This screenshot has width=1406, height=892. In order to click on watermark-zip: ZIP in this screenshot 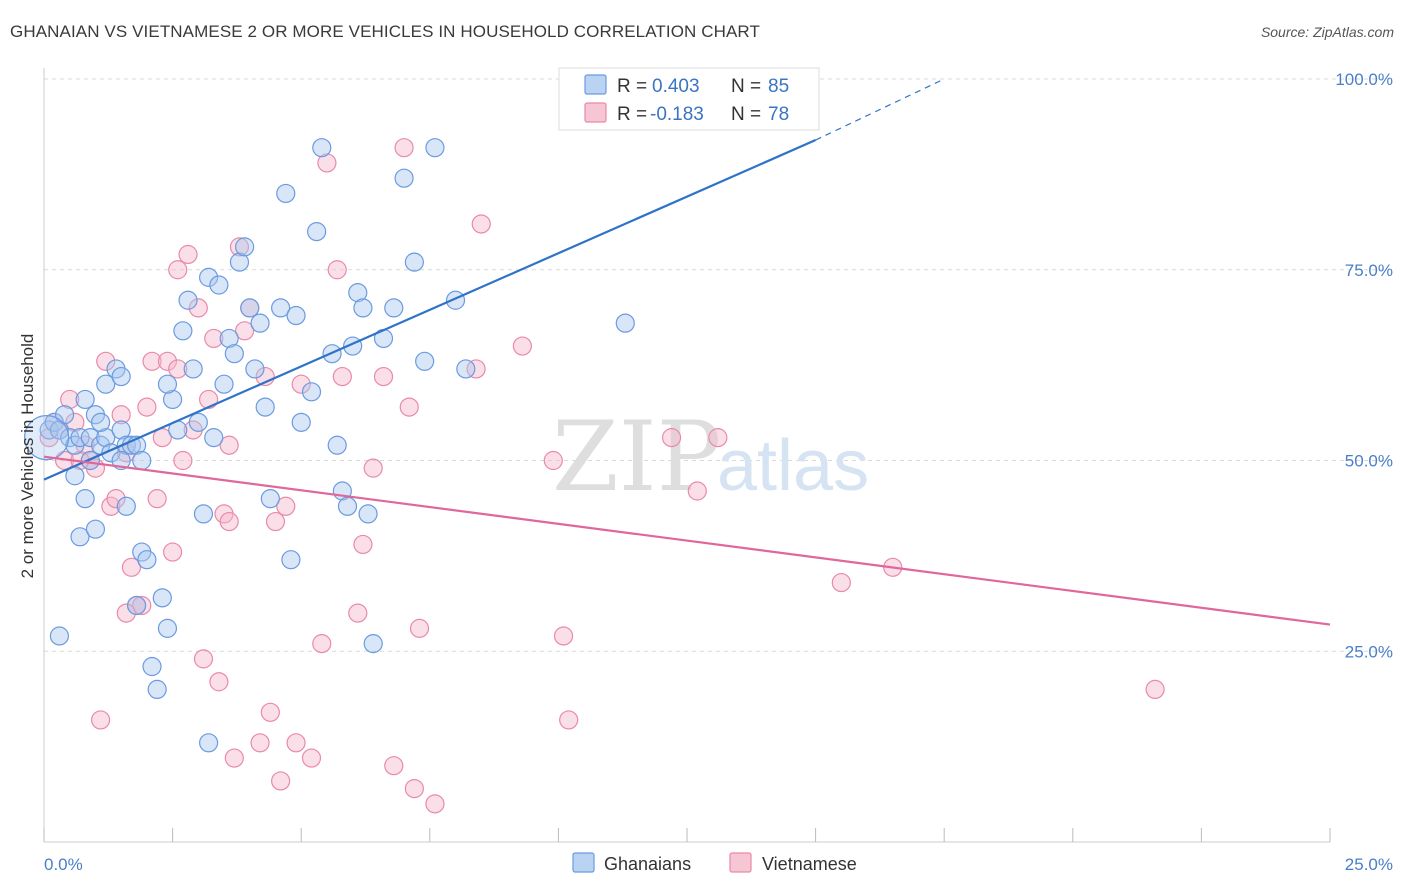, I will do `click(636, 457)`.